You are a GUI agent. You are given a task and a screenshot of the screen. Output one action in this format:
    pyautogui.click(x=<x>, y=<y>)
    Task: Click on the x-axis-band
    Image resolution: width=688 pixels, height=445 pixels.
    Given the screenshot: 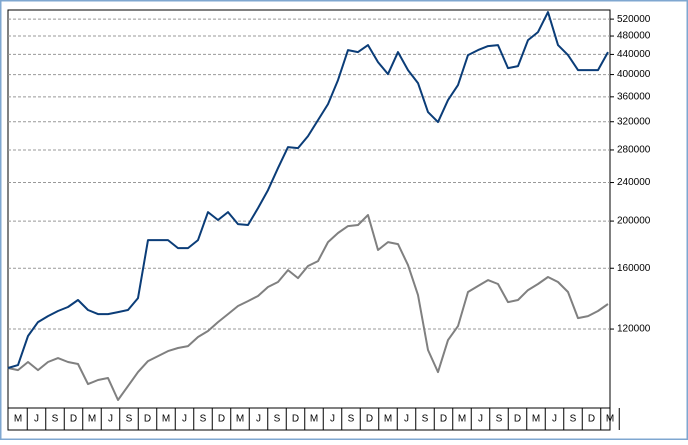 What is the action you would take?
    pyautogui.click(x=309, y=419)
    